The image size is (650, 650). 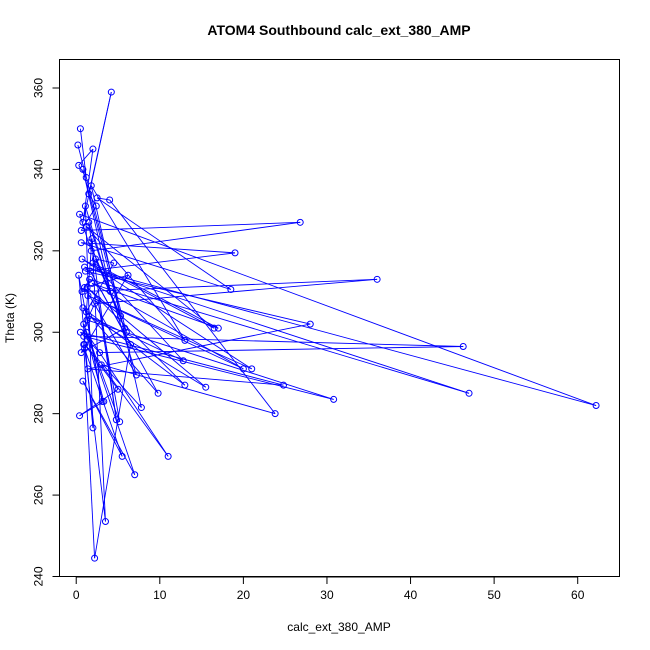 I want to click on x-tick-label: 30, so click(x=327, y=595).